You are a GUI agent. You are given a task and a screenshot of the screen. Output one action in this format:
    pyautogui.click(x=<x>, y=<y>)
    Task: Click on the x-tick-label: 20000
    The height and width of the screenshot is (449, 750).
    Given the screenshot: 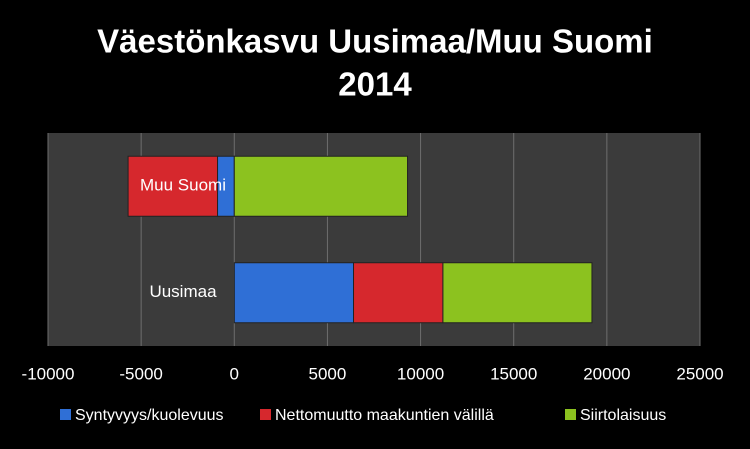 What is the action you would take?
    pyautogui.click(x=606, y=373)
    